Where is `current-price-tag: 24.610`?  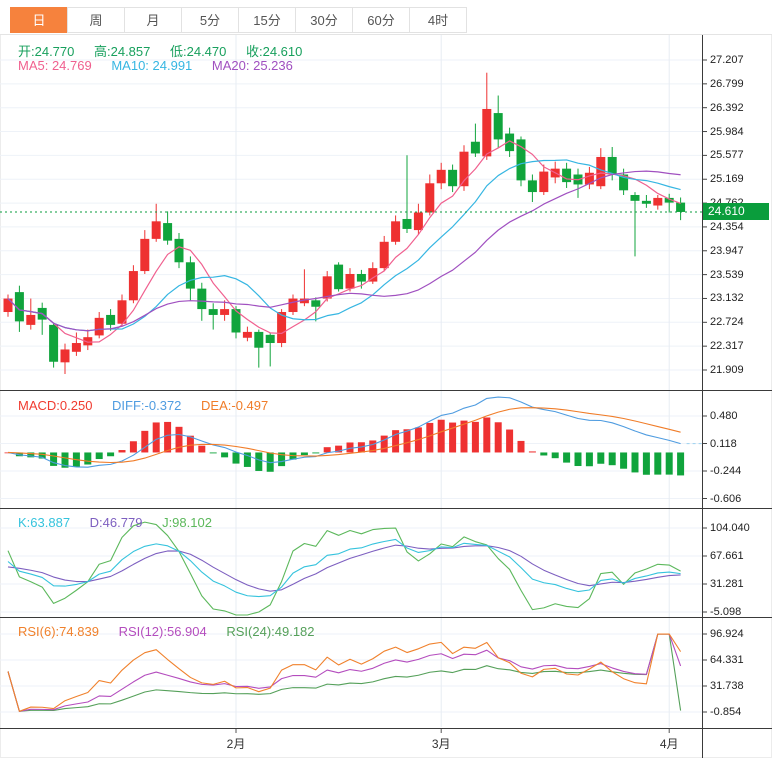 current-price-tag: 24.610 is located at coordinates (736, 212).